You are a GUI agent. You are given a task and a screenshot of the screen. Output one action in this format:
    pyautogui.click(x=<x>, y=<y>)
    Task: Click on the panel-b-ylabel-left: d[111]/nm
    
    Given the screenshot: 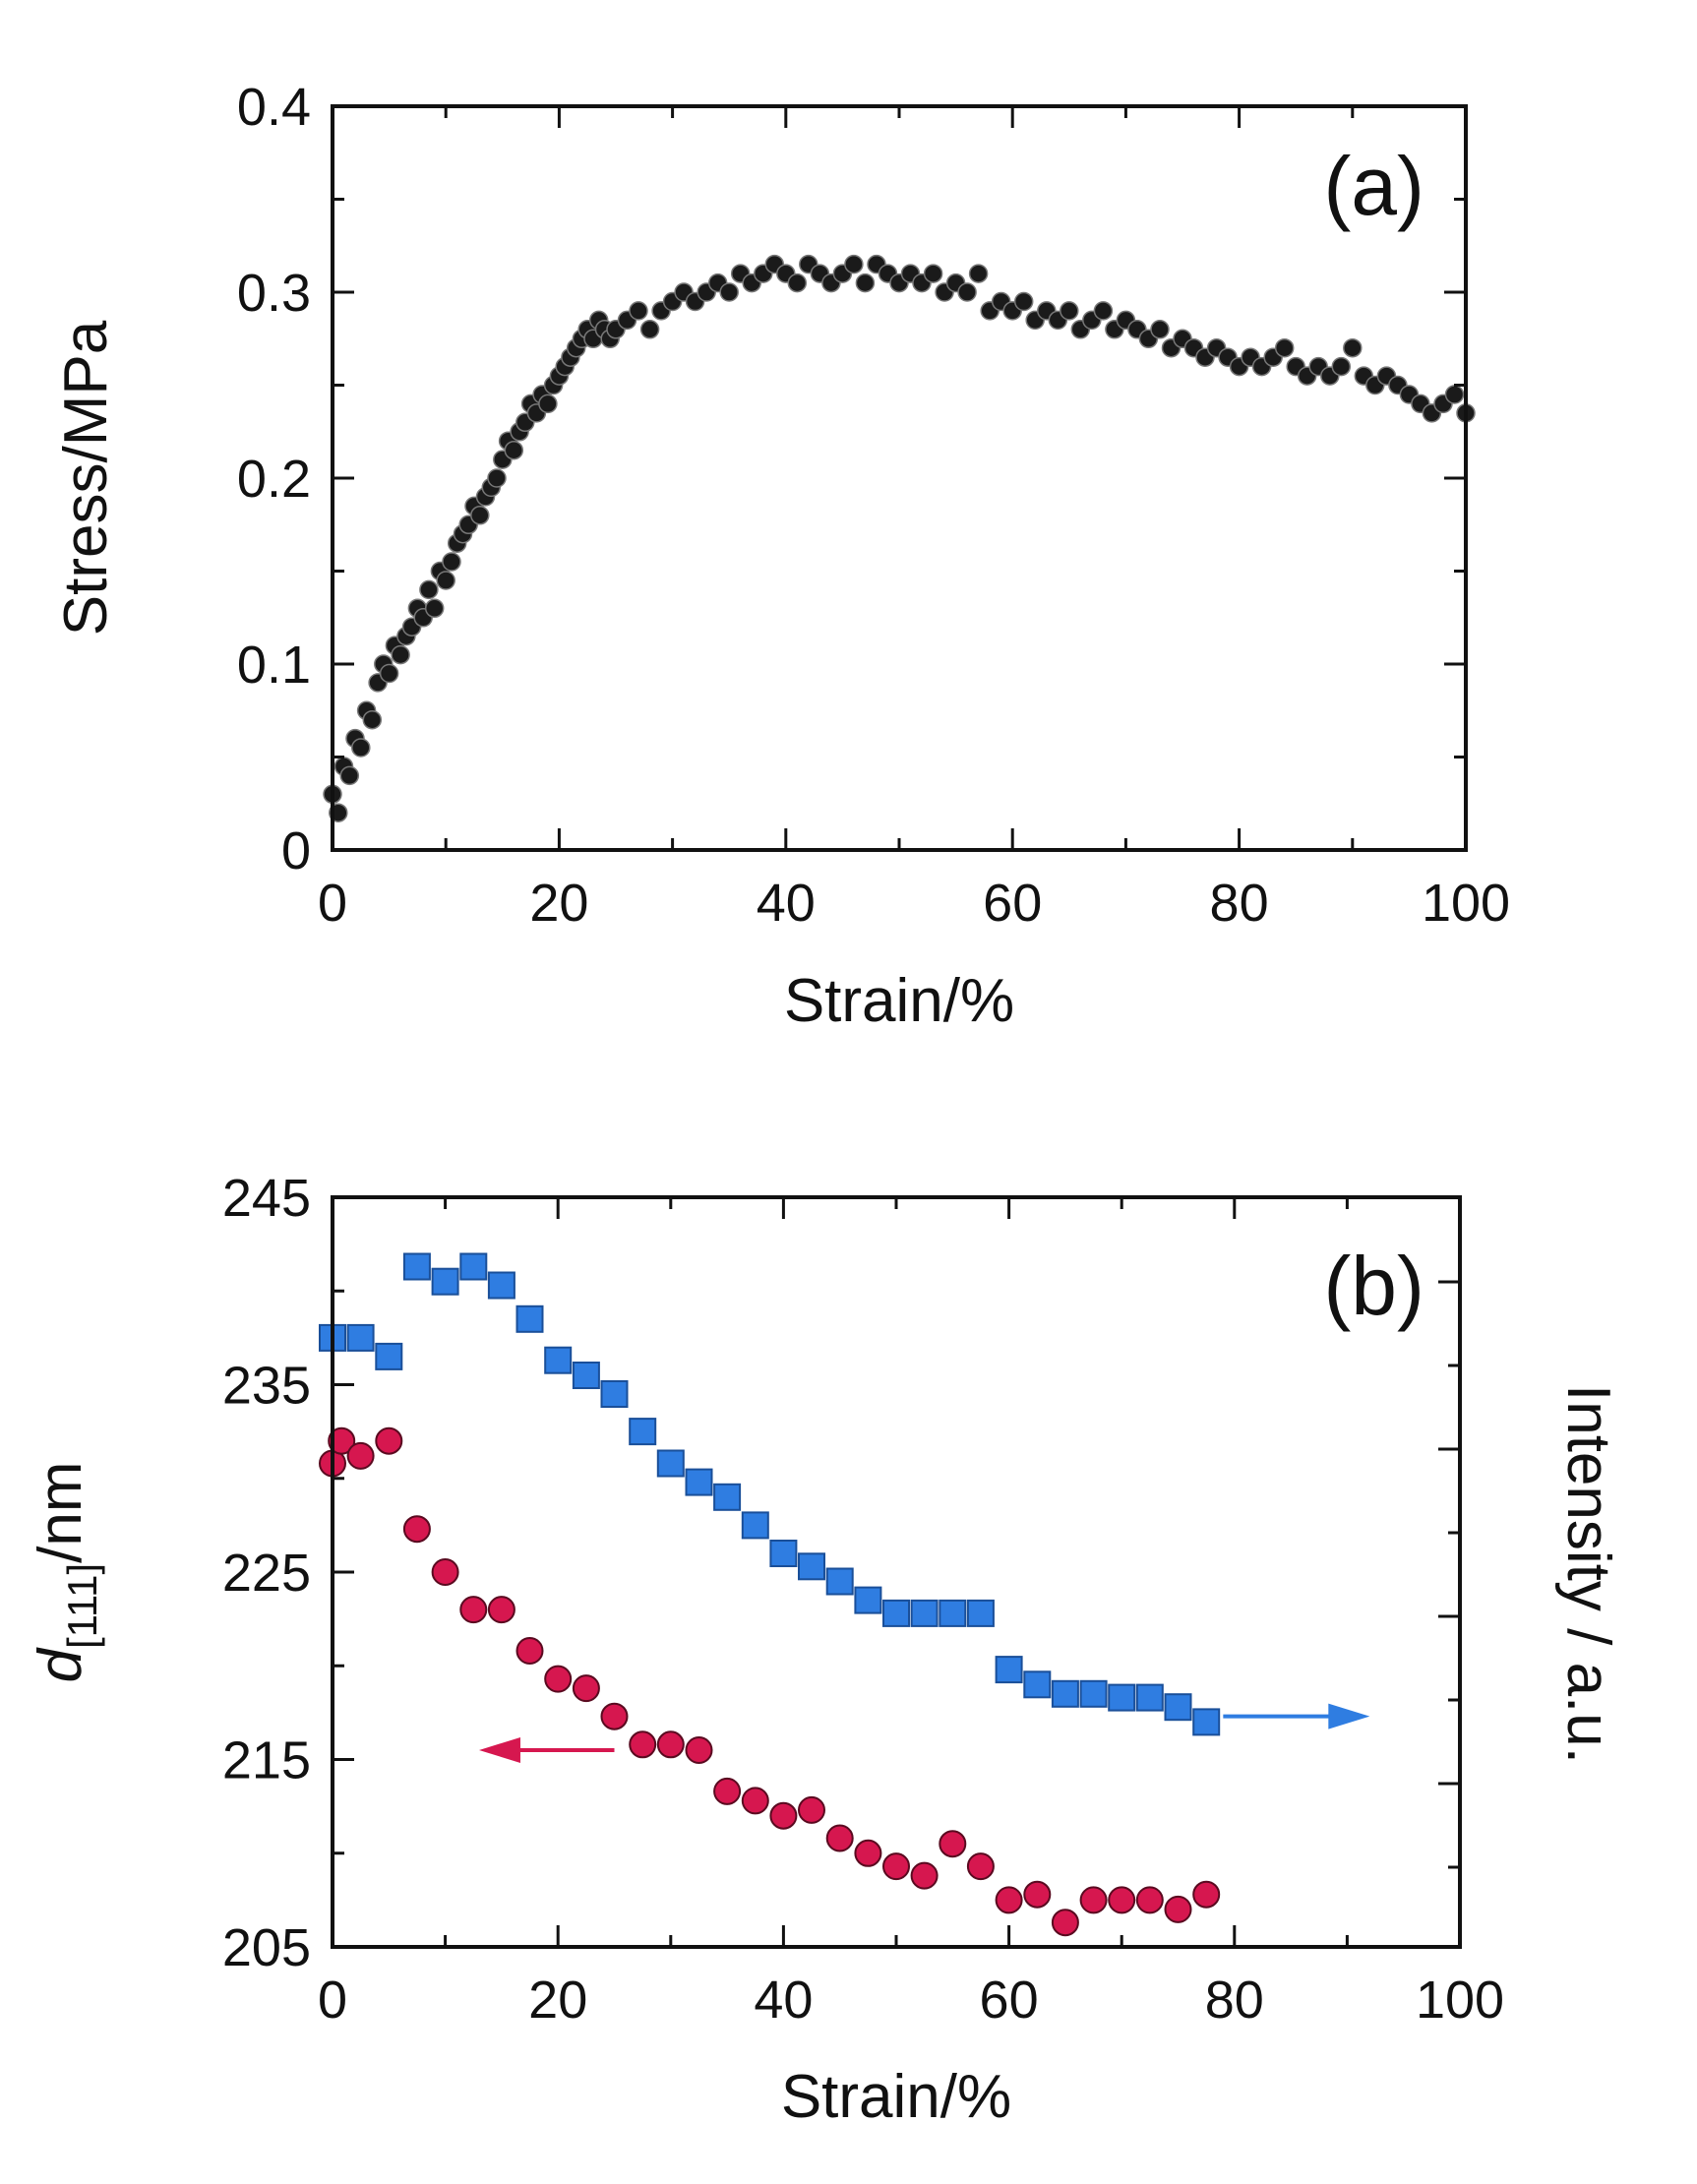 What is the action you would take?
    pyautogui.click(x=66, y=1571)
    